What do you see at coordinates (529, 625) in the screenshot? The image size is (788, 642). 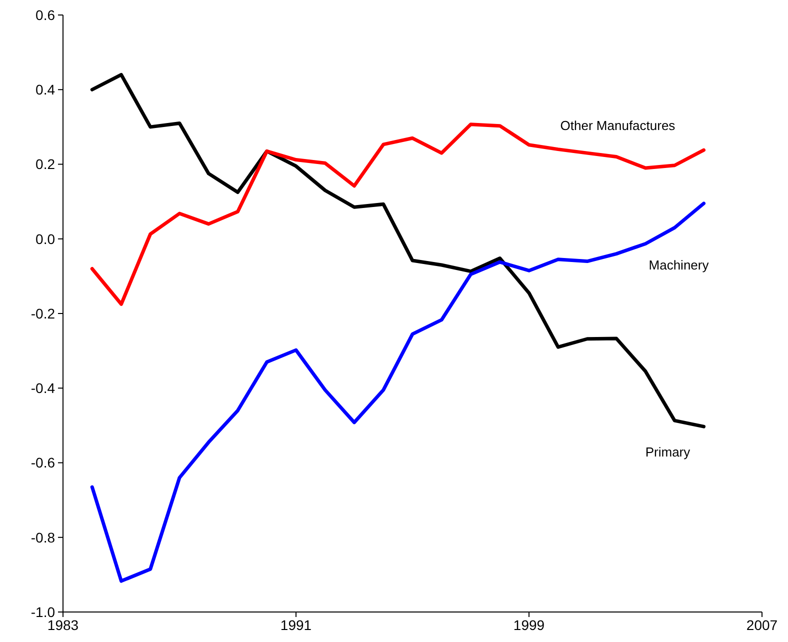 I see `x-tick-label: 1999` at bounding box center [529, 625].